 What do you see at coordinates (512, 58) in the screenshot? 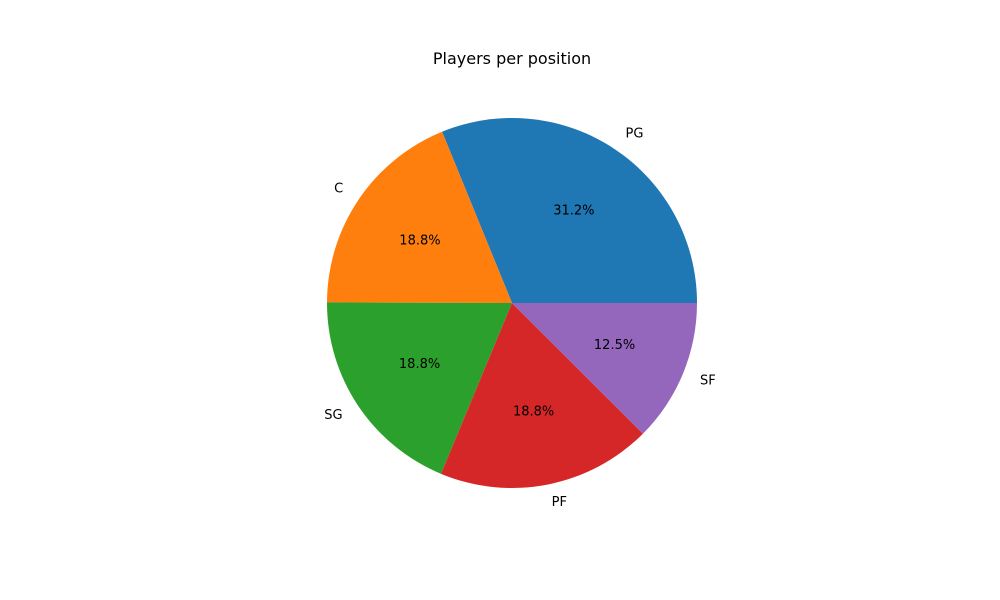
I see `chart-title: Players per position` at bounding box center [512, 58].